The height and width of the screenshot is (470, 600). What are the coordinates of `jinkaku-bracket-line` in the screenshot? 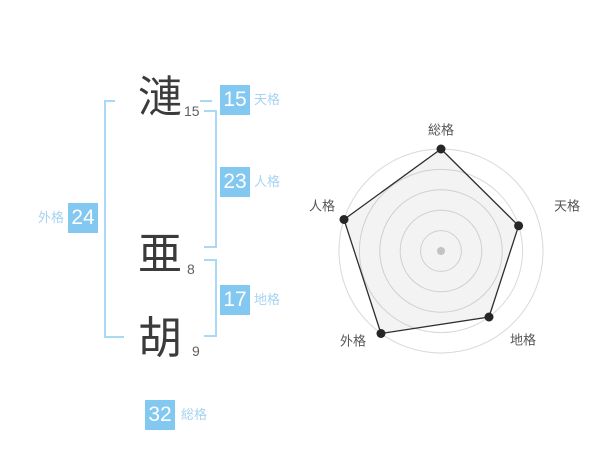 It's located at (216, 179).